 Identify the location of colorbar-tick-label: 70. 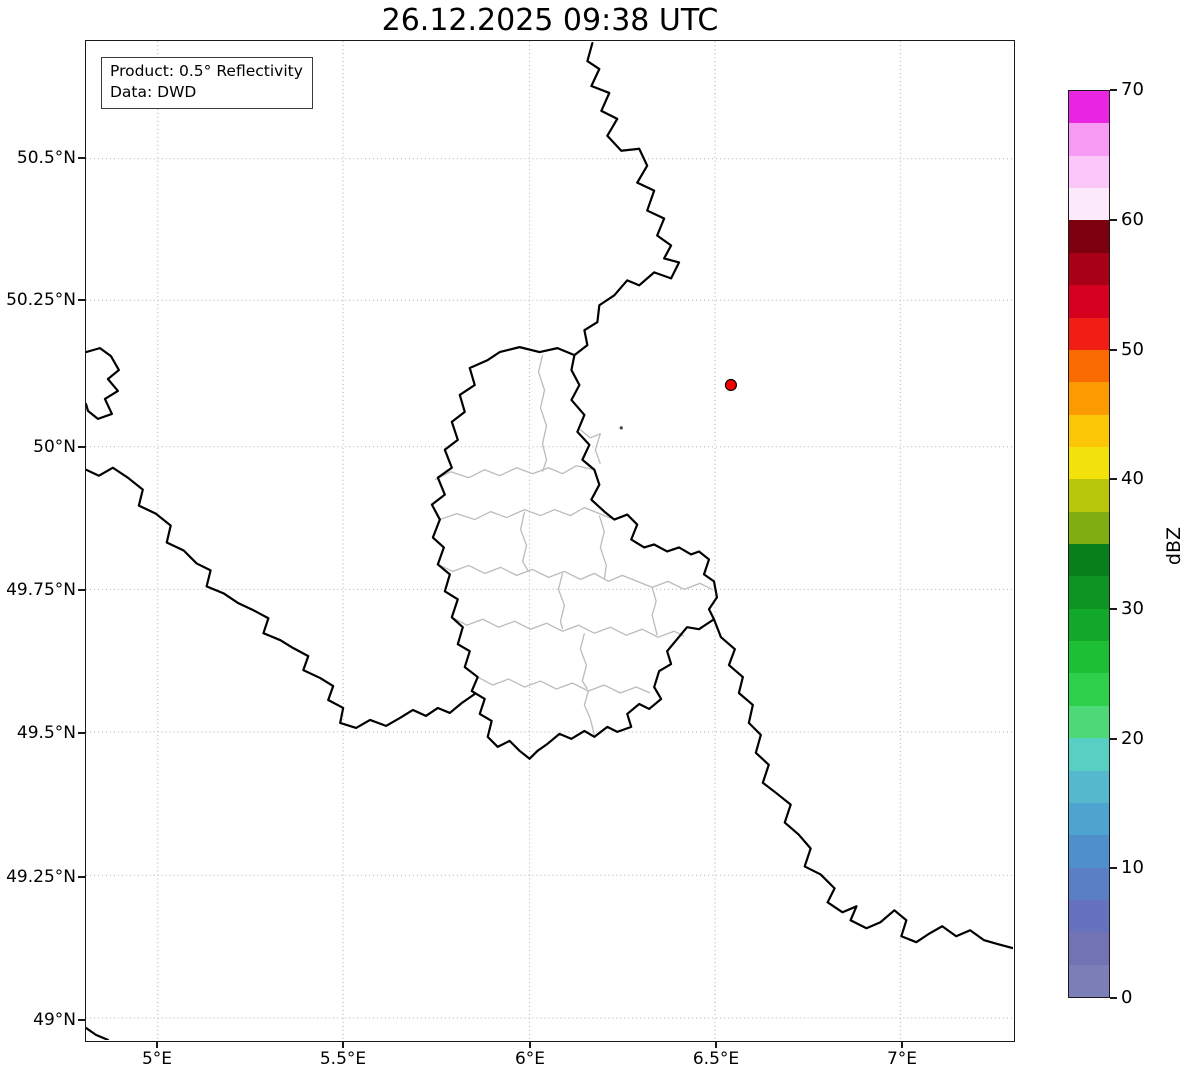
(1132, 89).